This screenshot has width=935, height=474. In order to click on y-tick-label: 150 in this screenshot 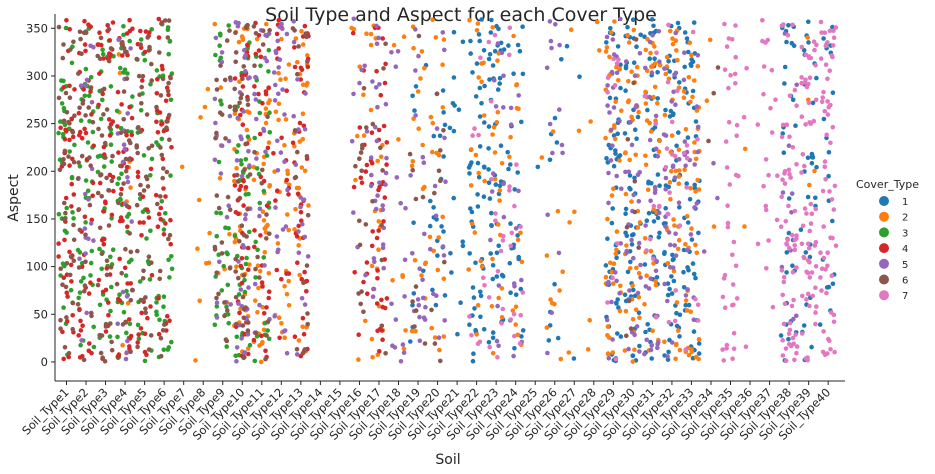, I will do `click(37, 219)`.